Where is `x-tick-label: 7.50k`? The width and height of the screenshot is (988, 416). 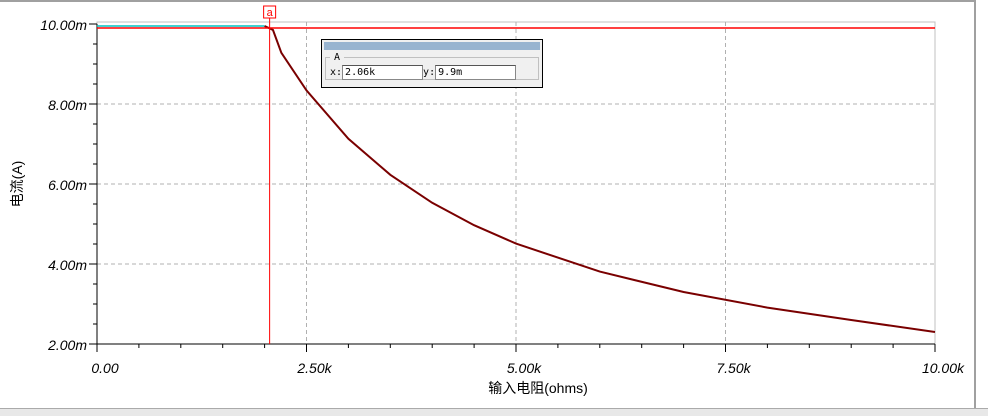 x-tick-label: 7.50k is located at coordinates (733, 368).